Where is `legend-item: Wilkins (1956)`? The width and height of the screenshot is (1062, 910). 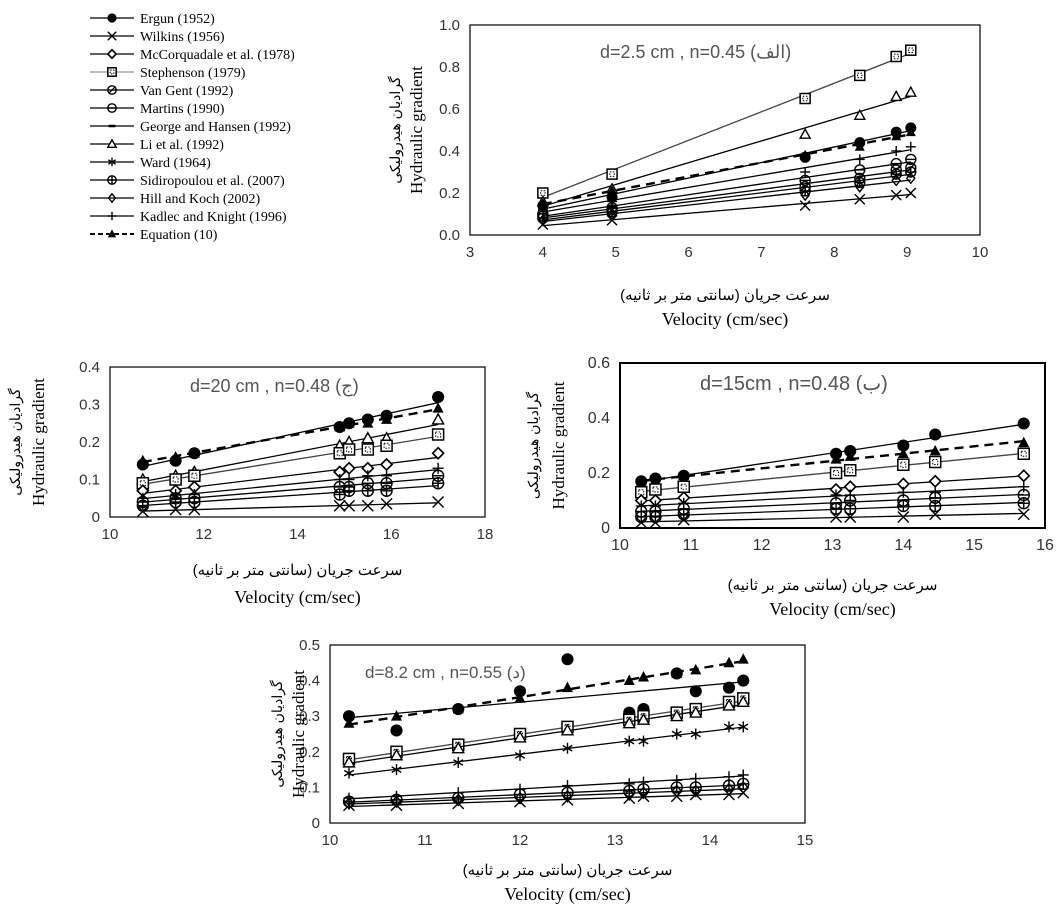 legend-item: Wilkins (1956) is located at coordinates (157, 37).